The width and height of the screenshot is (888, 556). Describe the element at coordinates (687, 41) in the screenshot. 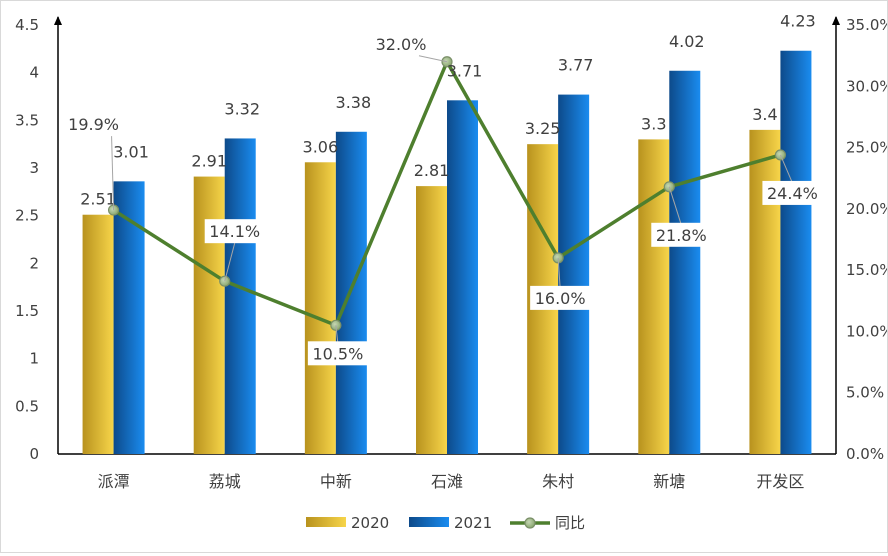

I see `label-2021-5: 4.02` at that location.